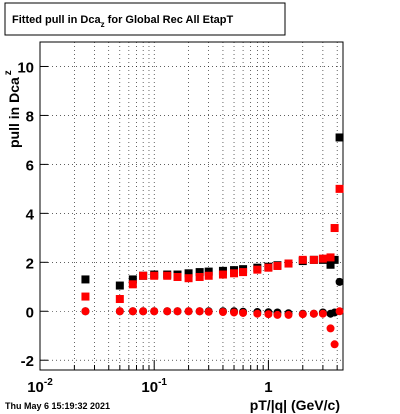  I want to click on y-tick-label: 6, so click(30, 165).